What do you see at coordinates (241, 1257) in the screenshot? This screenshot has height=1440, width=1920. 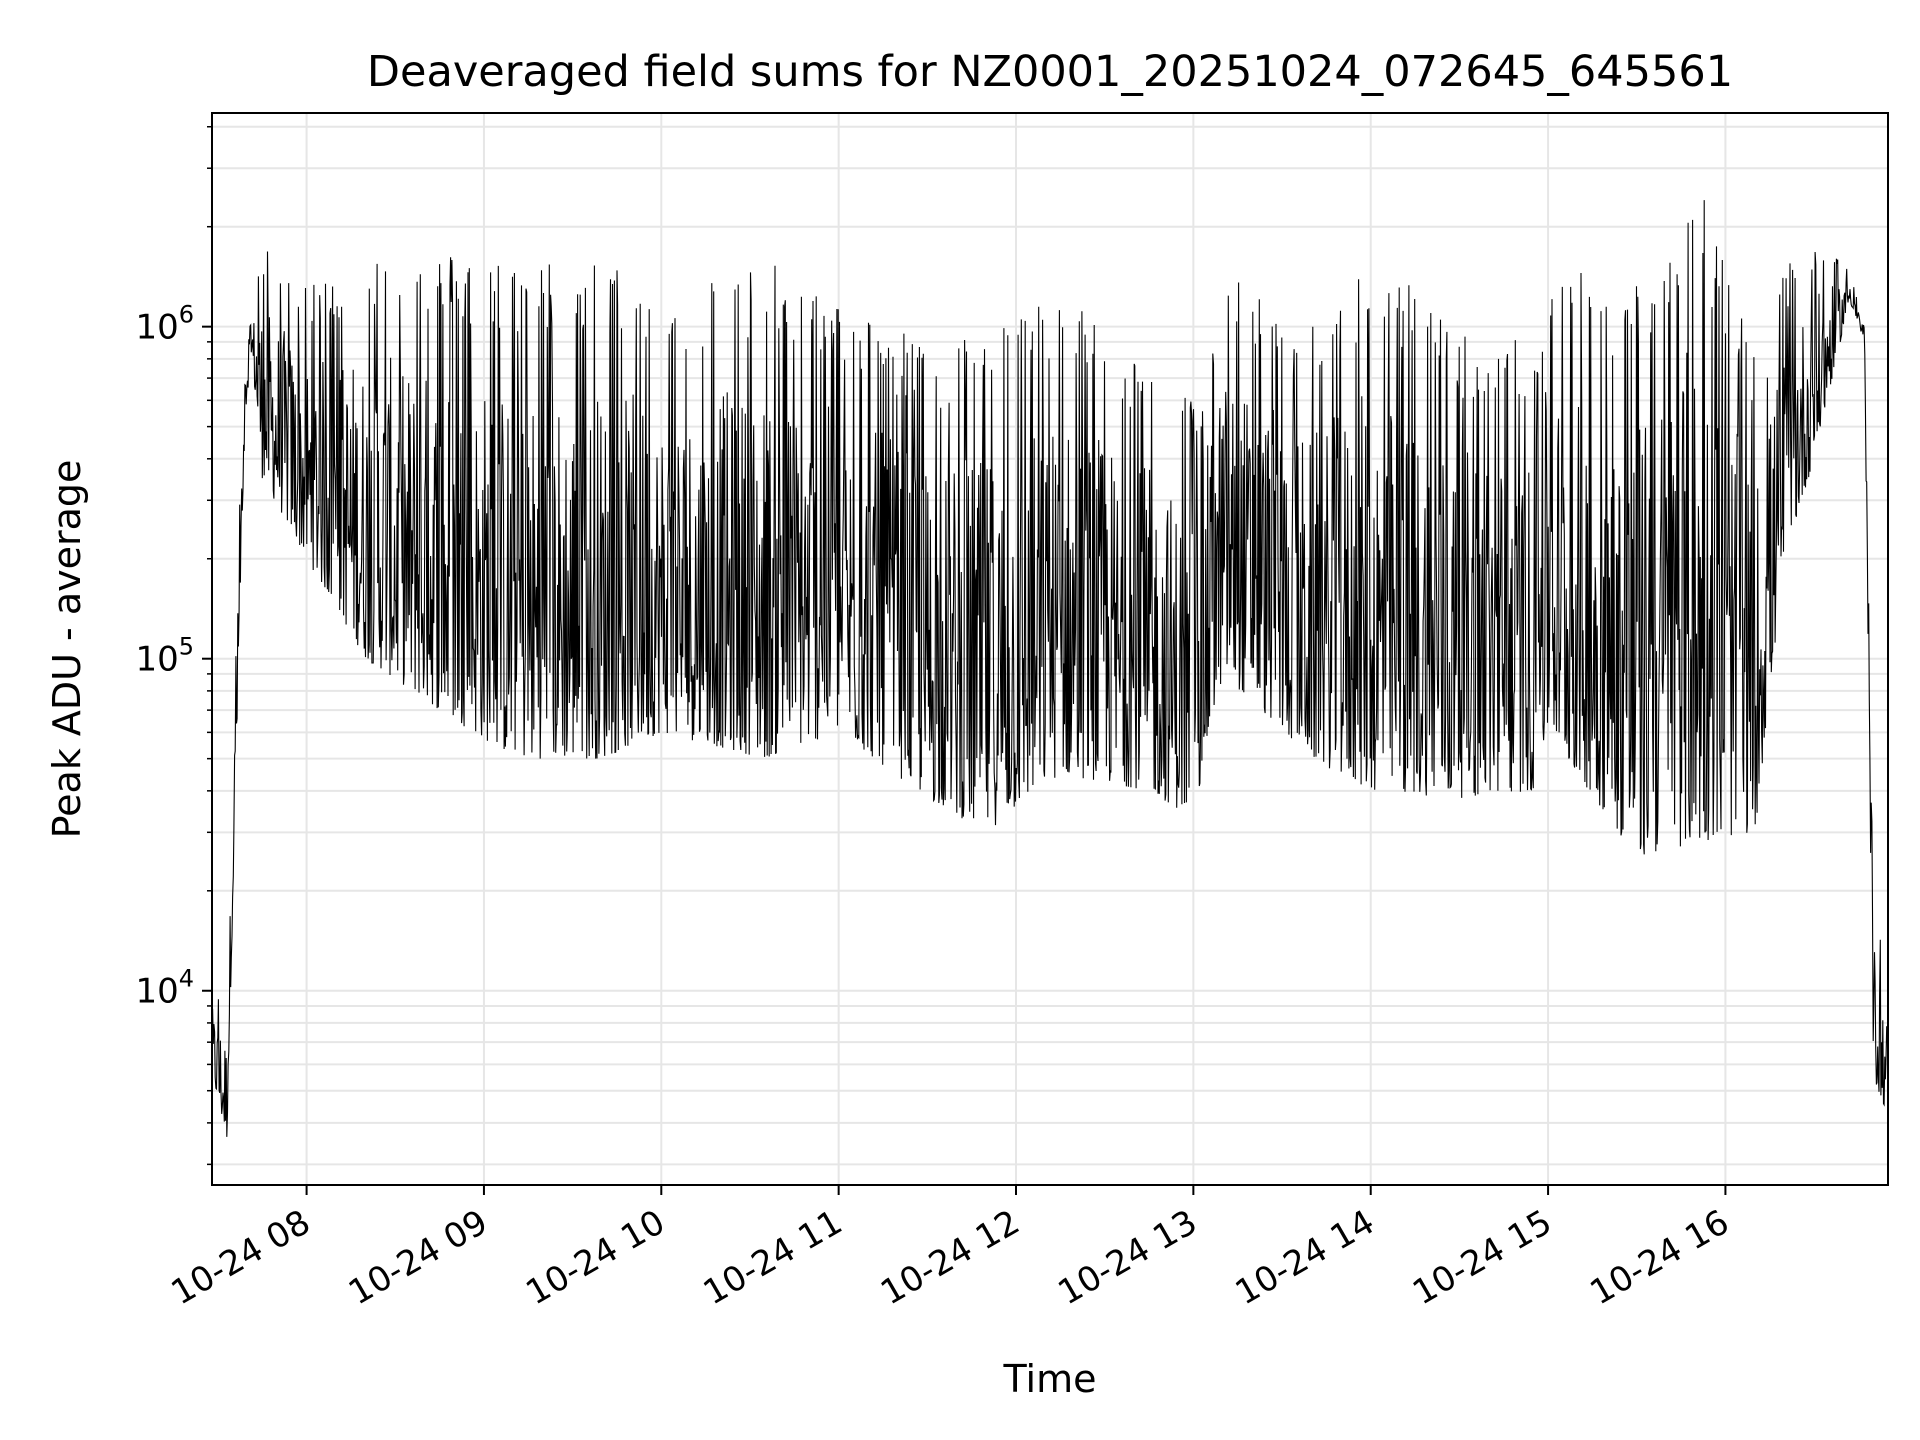 I see `x-tick-label: 10-24 08` at bounding box center [241, 1257].